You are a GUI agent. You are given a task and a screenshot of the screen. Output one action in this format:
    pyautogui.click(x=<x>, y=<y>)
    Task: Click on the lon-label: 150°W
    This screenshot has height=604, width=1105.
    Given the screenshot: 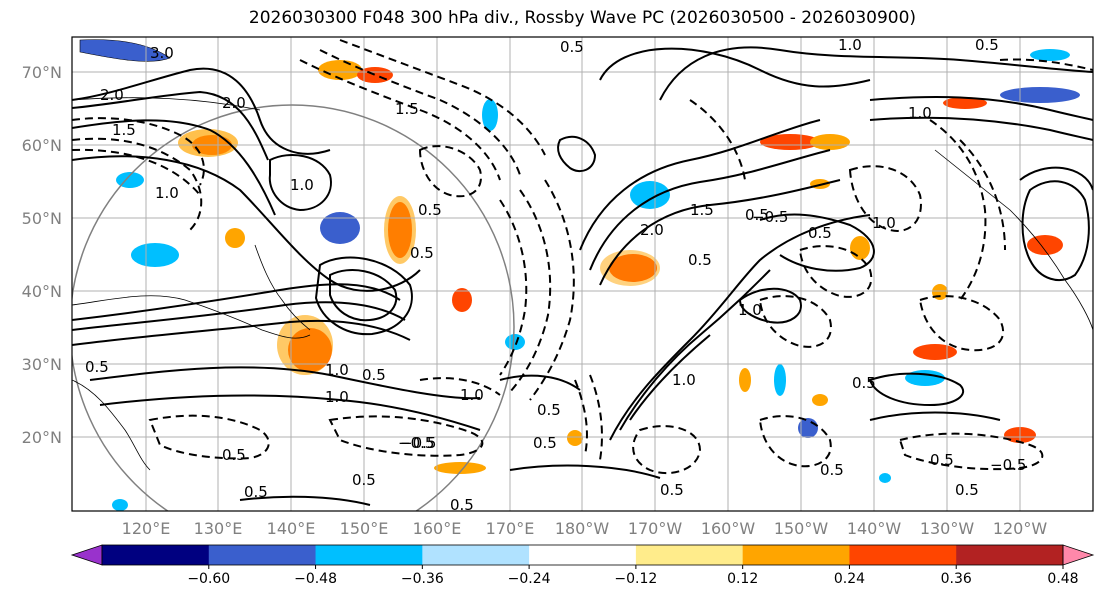 What is the action you would take?
    pyautogui.click(x=801, y=528)
    